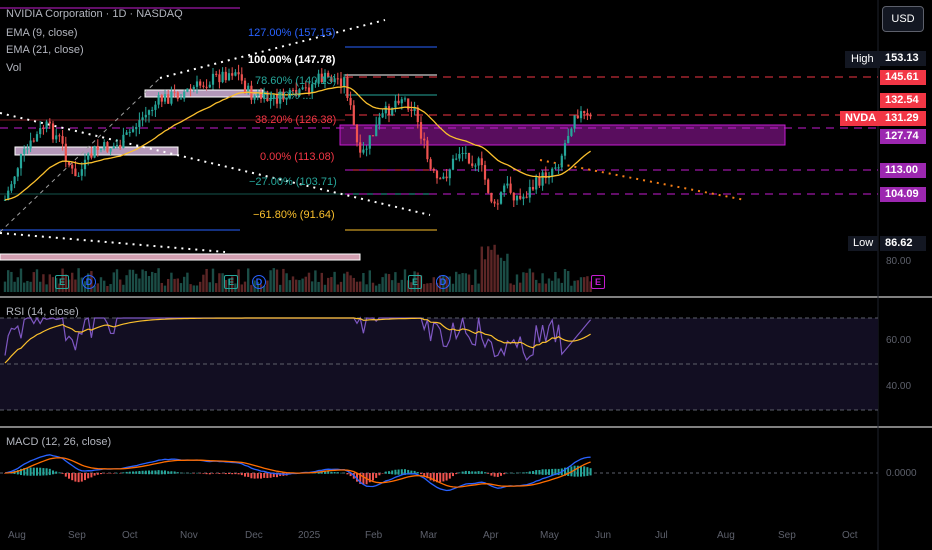 This screenshot has height=550, width=932. Describe the element at coordinates (294, 215) in the screenshot. I see `fib-m61-label: −61.80% (91.64)` at that location.